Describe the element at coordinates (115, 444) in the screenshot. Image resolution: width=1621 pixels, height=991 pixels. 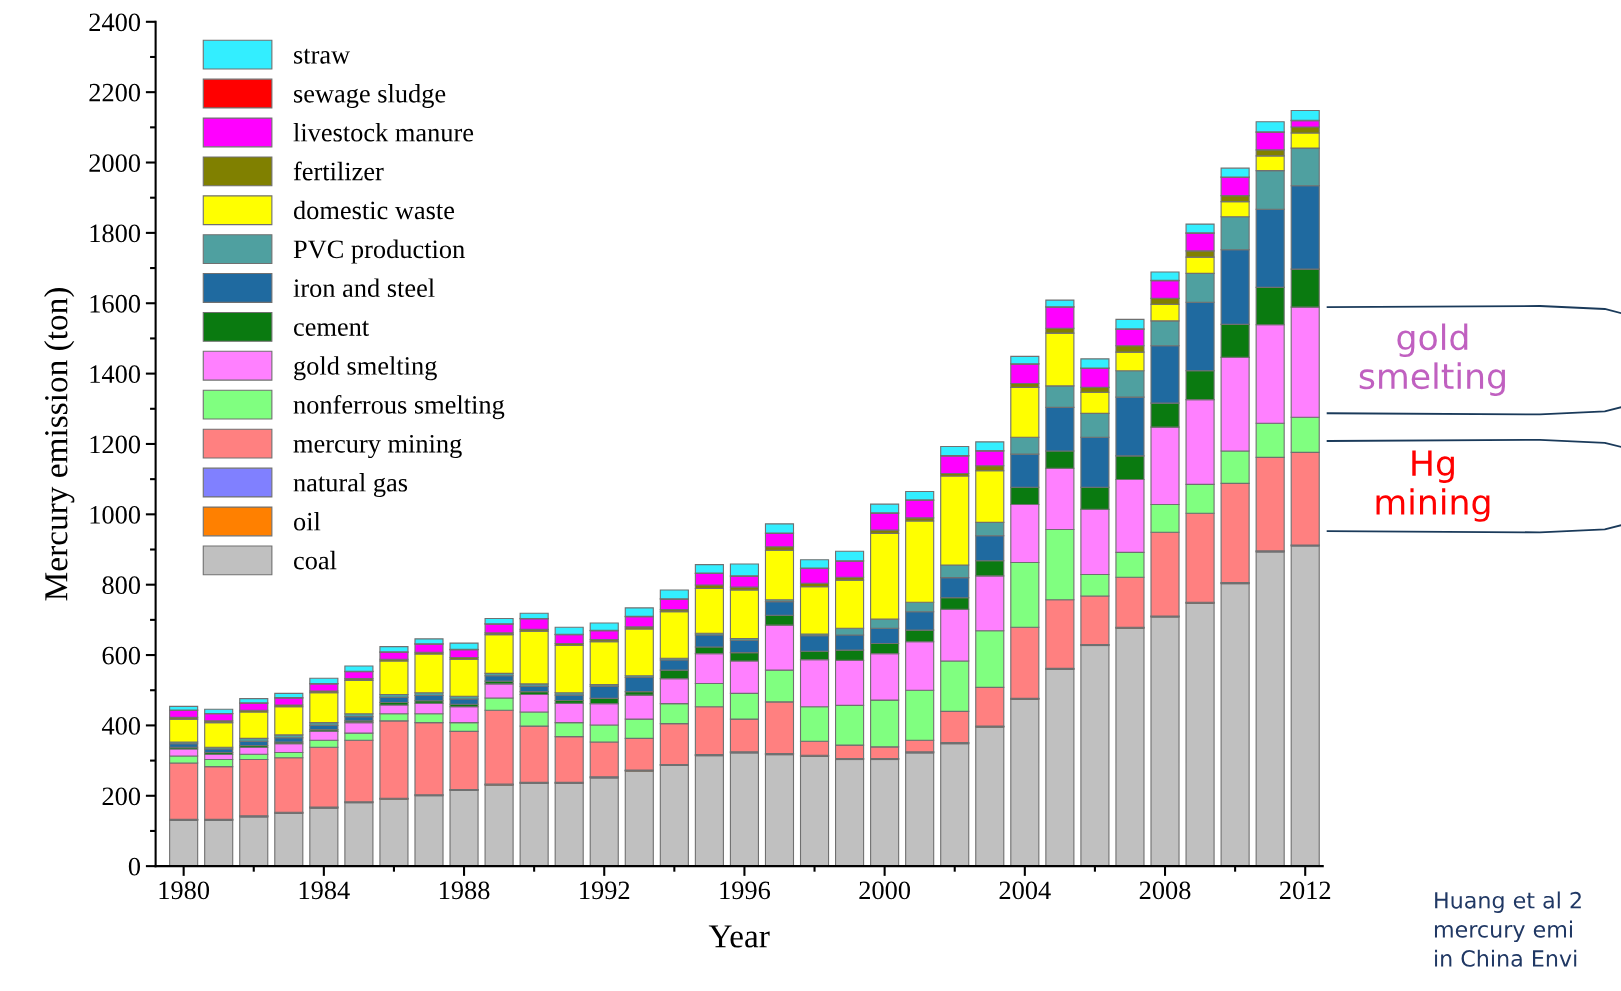
I see `y-tick-label: 1200` at that location.